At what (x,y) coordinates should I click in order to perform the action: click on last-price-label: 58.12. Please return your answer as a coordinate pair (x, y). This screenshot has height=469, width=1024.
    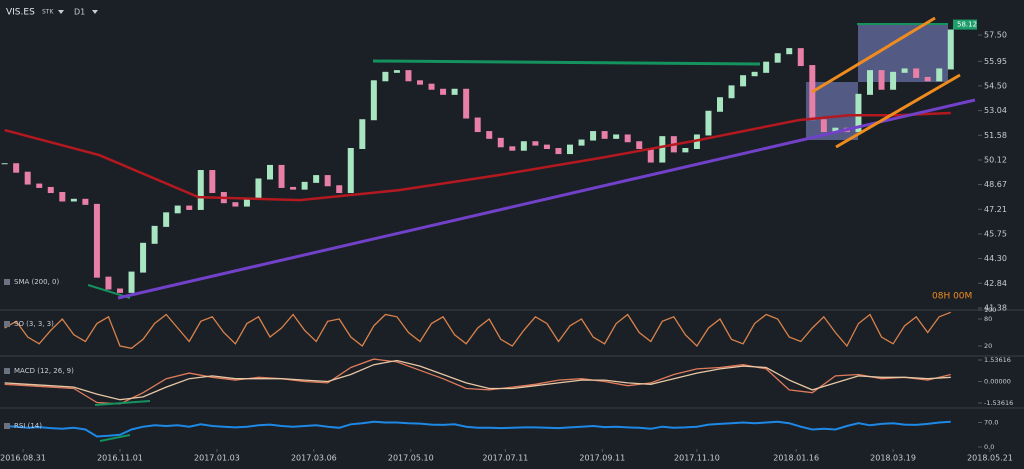
    Looking at the image, I should click on (967, 25).